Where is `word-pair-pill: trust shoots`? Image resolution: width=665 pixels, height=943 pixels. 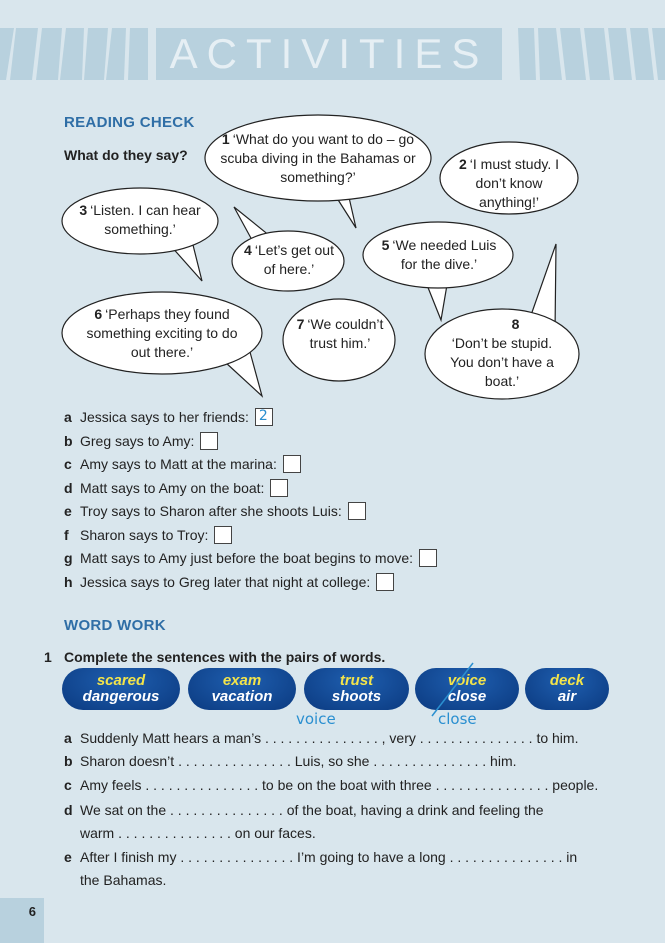
word-pair-pill: trust shoots is located at coordinates (356, 689).